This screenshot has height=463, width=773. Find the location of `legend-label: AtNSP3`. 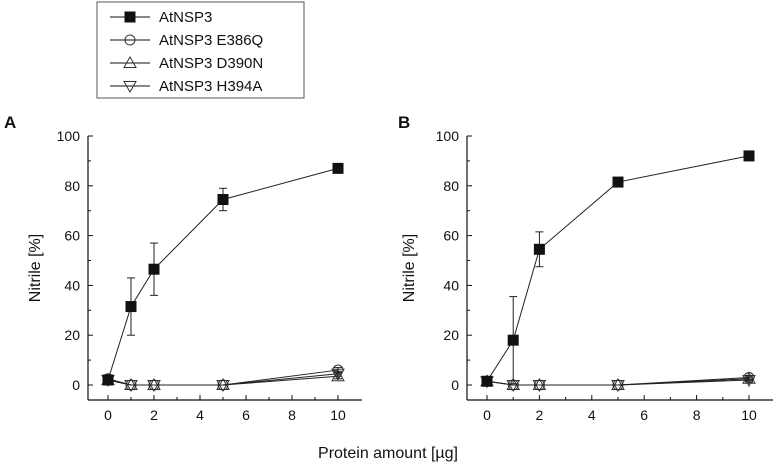

legend-label: AtNSP3 is located at coordinates (185, 17).